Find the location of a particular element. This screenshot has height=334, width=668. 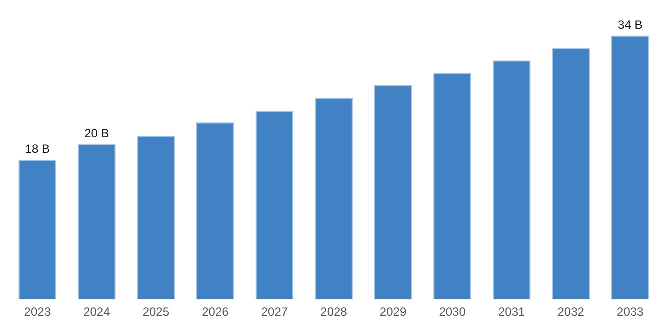

x-tick-label: 2023 is located at coordinates (38, 312).